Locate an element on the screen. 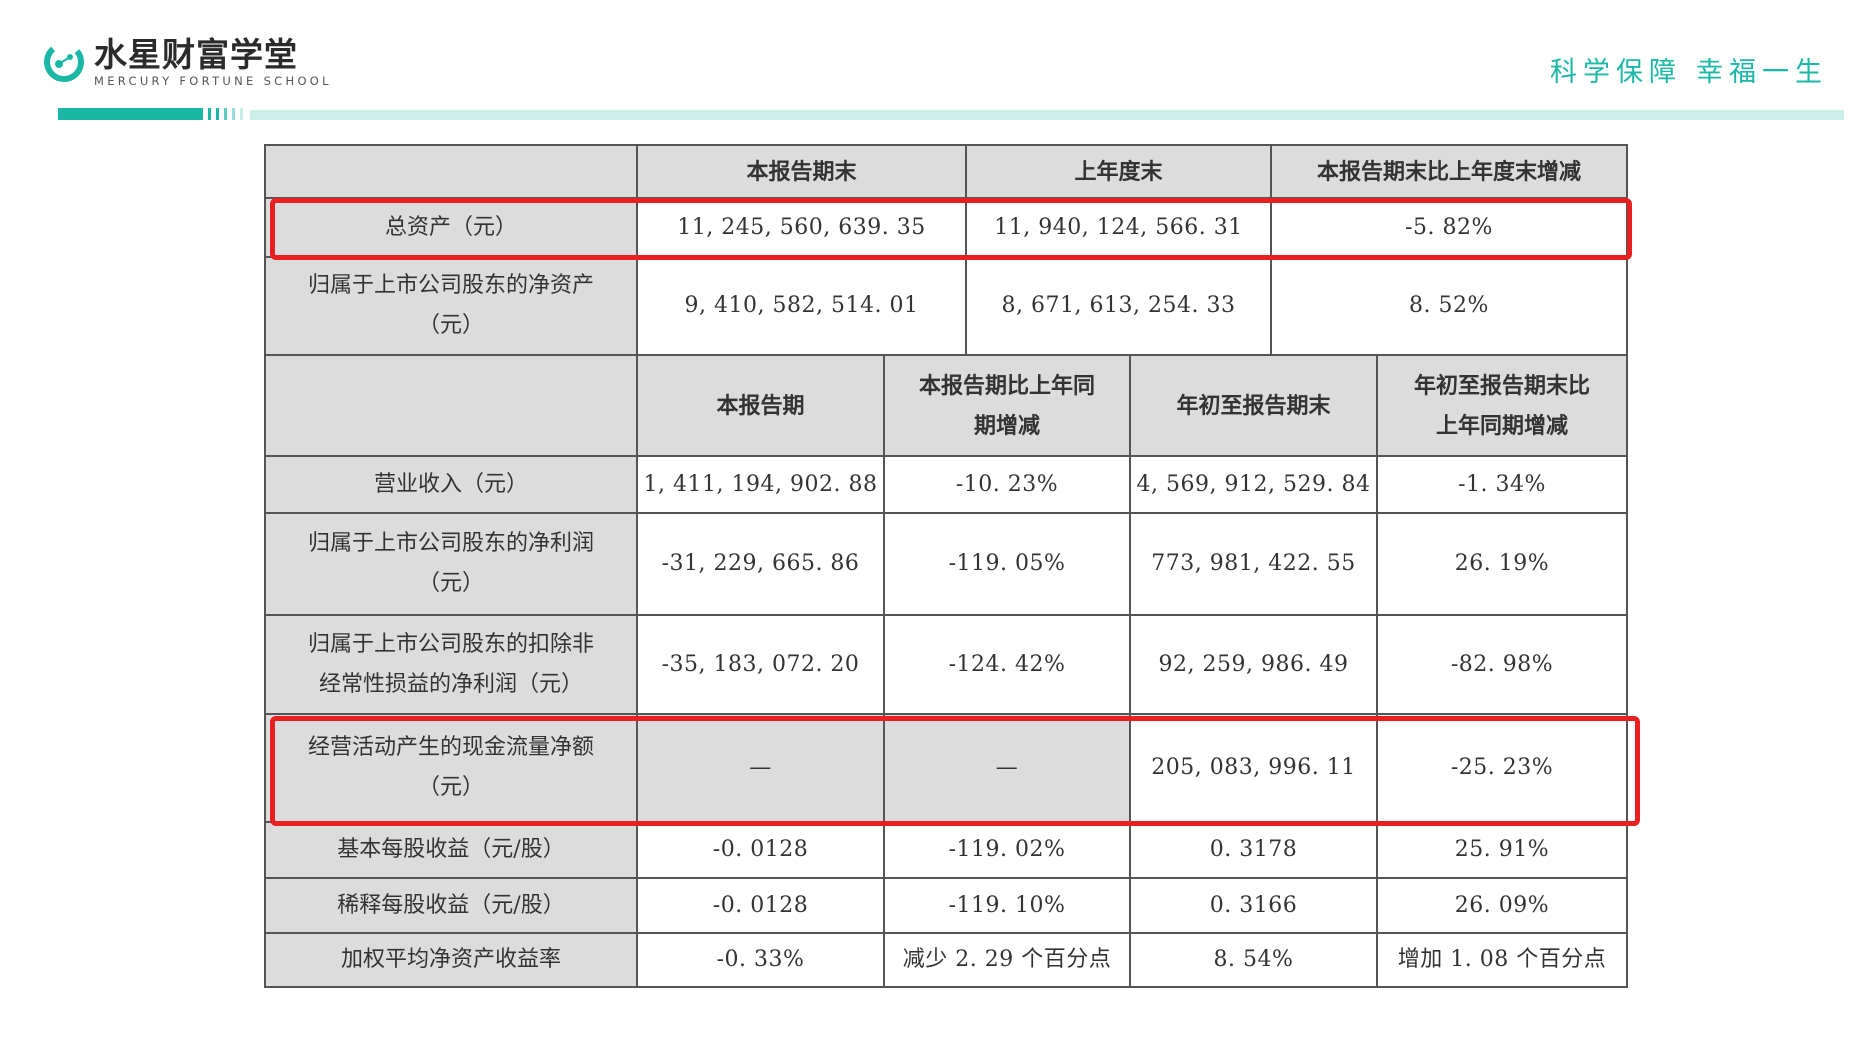 The image size is (1874, 1053). logo-icon is located at coordinates (64, 62).